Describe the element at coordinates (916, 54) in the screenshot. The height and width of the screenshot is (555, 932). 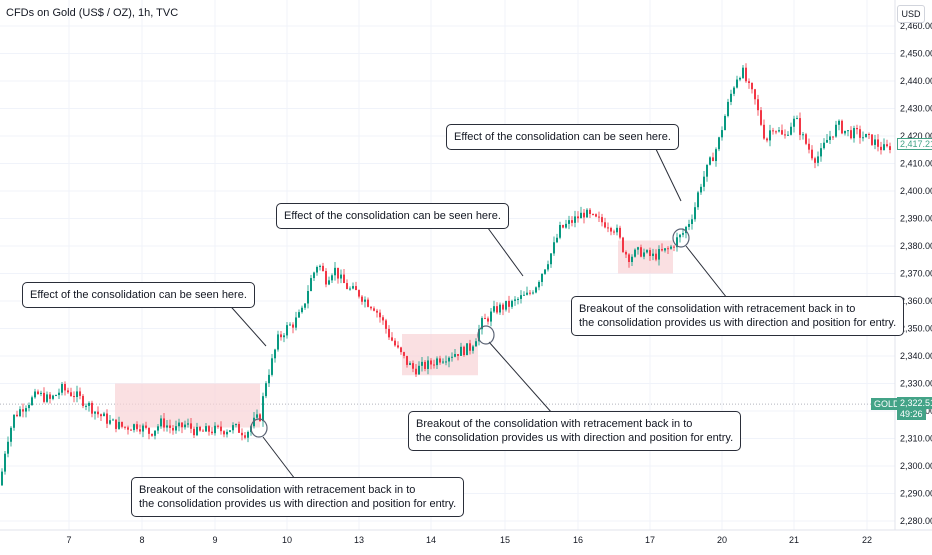
I see `y-tick-label: 2,450.00` at that location.